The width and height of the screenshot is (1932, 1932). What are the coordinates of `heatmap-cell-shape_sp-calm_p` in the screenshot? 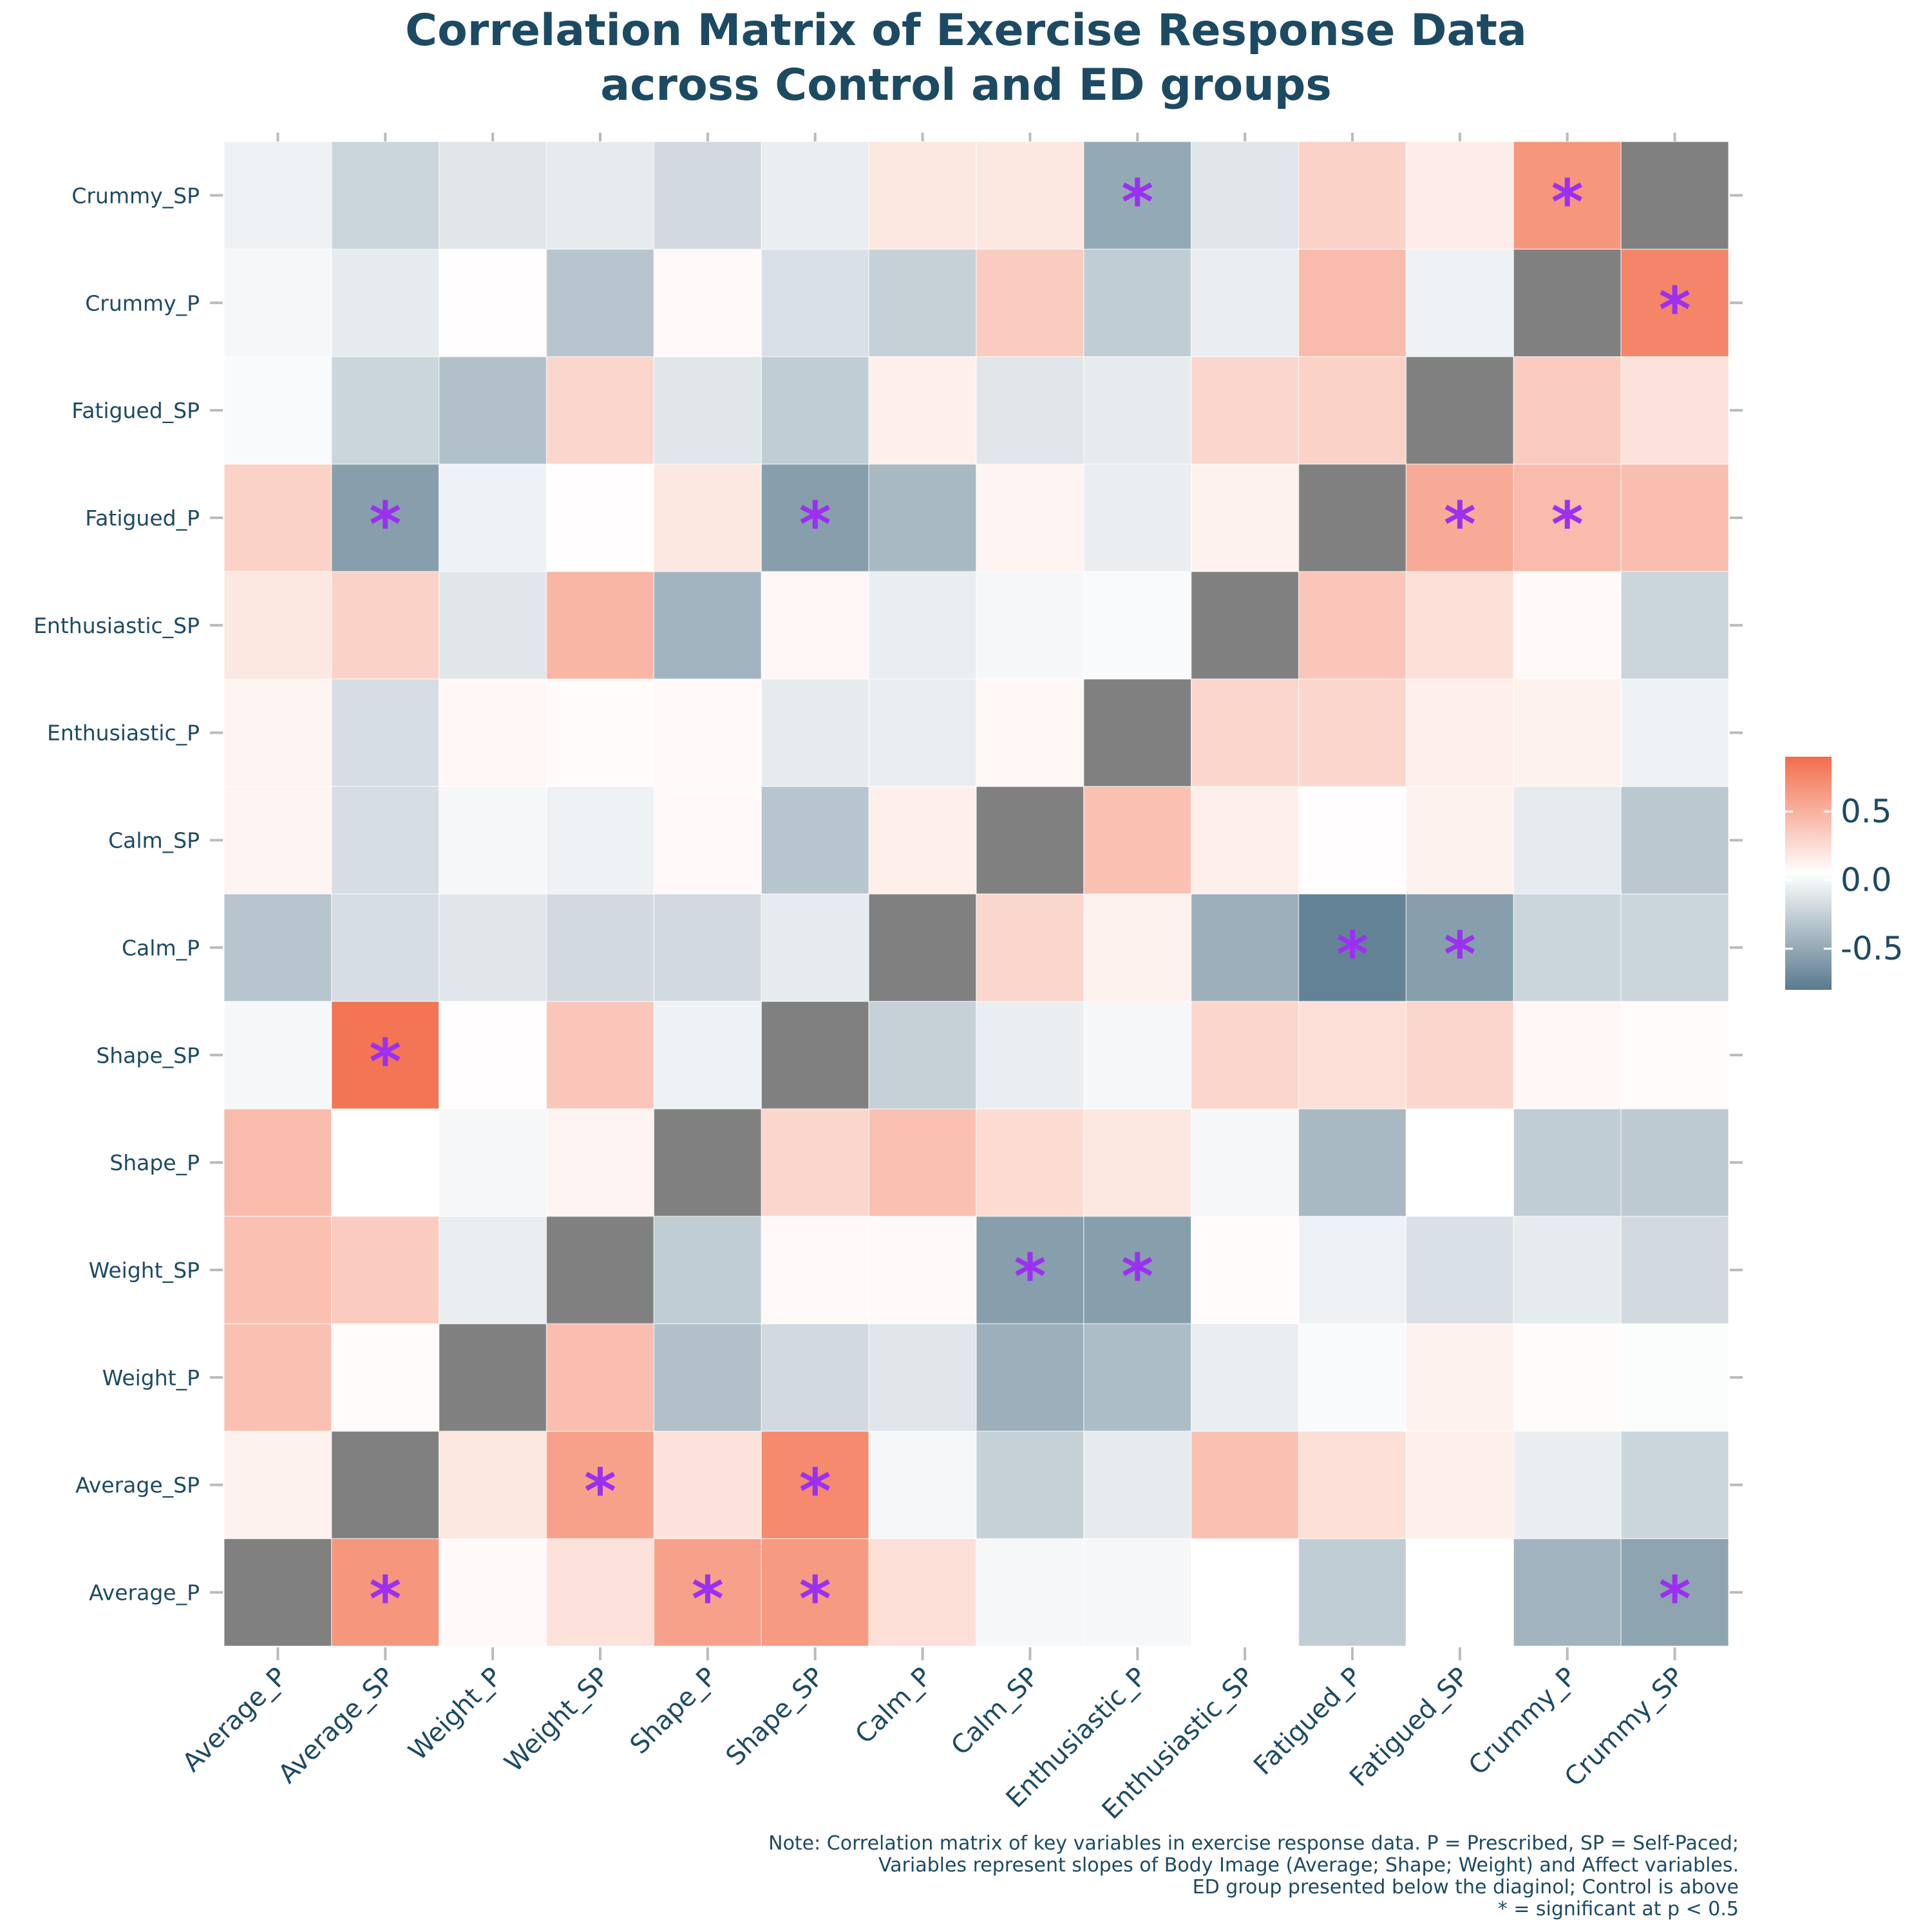 It's located at (922, 1055).